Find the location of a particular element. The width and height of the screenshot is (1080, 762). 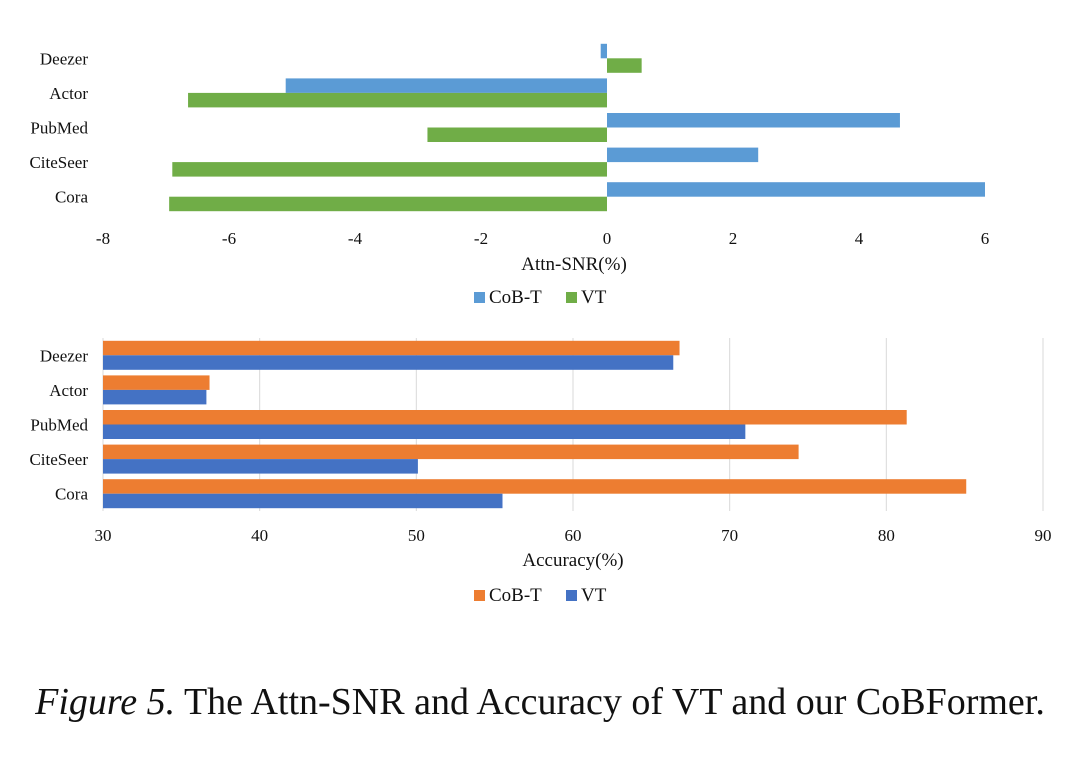

x-tick-label: 60 is located at coordinates (573, 535).